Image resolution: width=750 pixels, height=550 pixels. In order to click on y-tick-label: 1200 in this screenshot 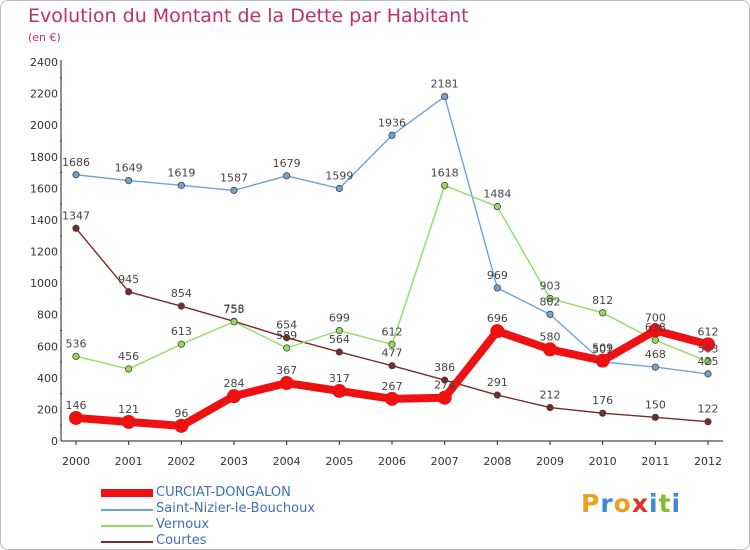, I will do `click(44, 252)`.